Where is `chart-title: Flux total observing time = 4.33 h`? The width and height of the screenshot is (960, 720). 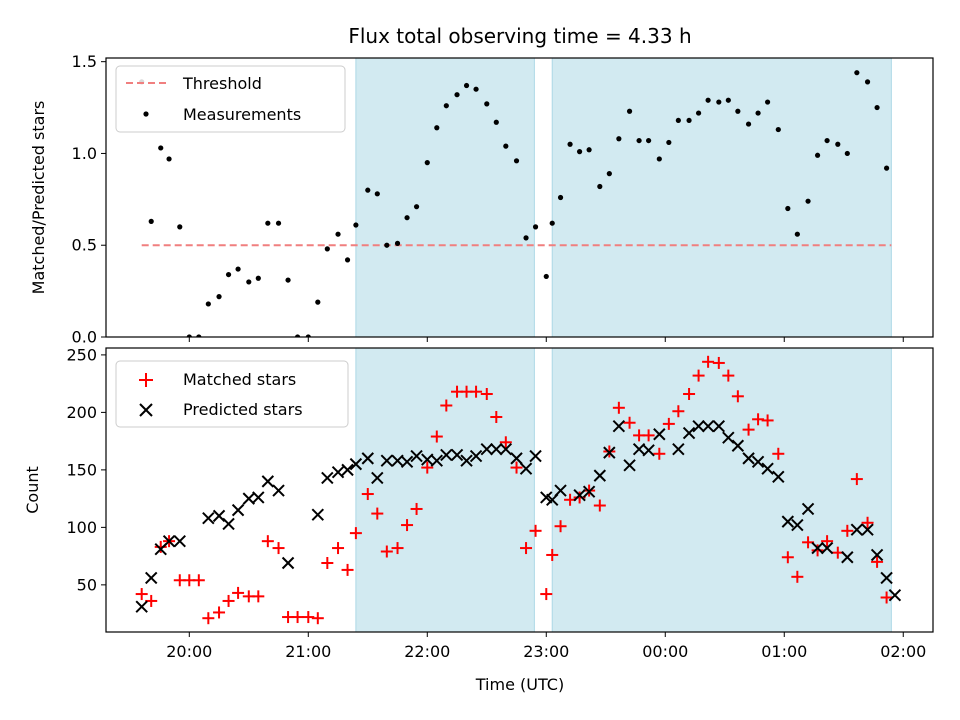
chart-title: Flux total observing time = 4.33 h is located at coordinates (519, 36).